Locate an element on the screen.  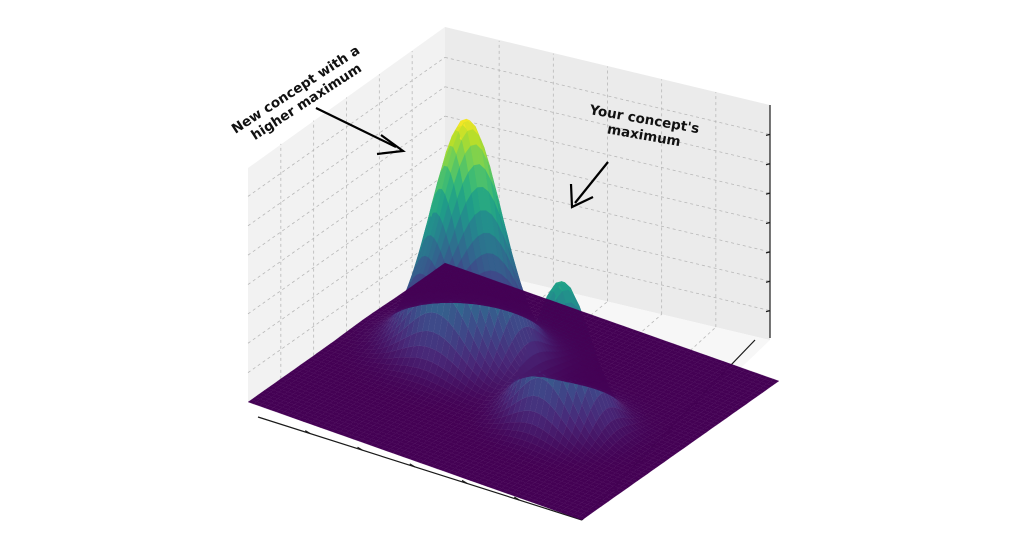
arrow-your-concept is located at coordinates (591, 182).